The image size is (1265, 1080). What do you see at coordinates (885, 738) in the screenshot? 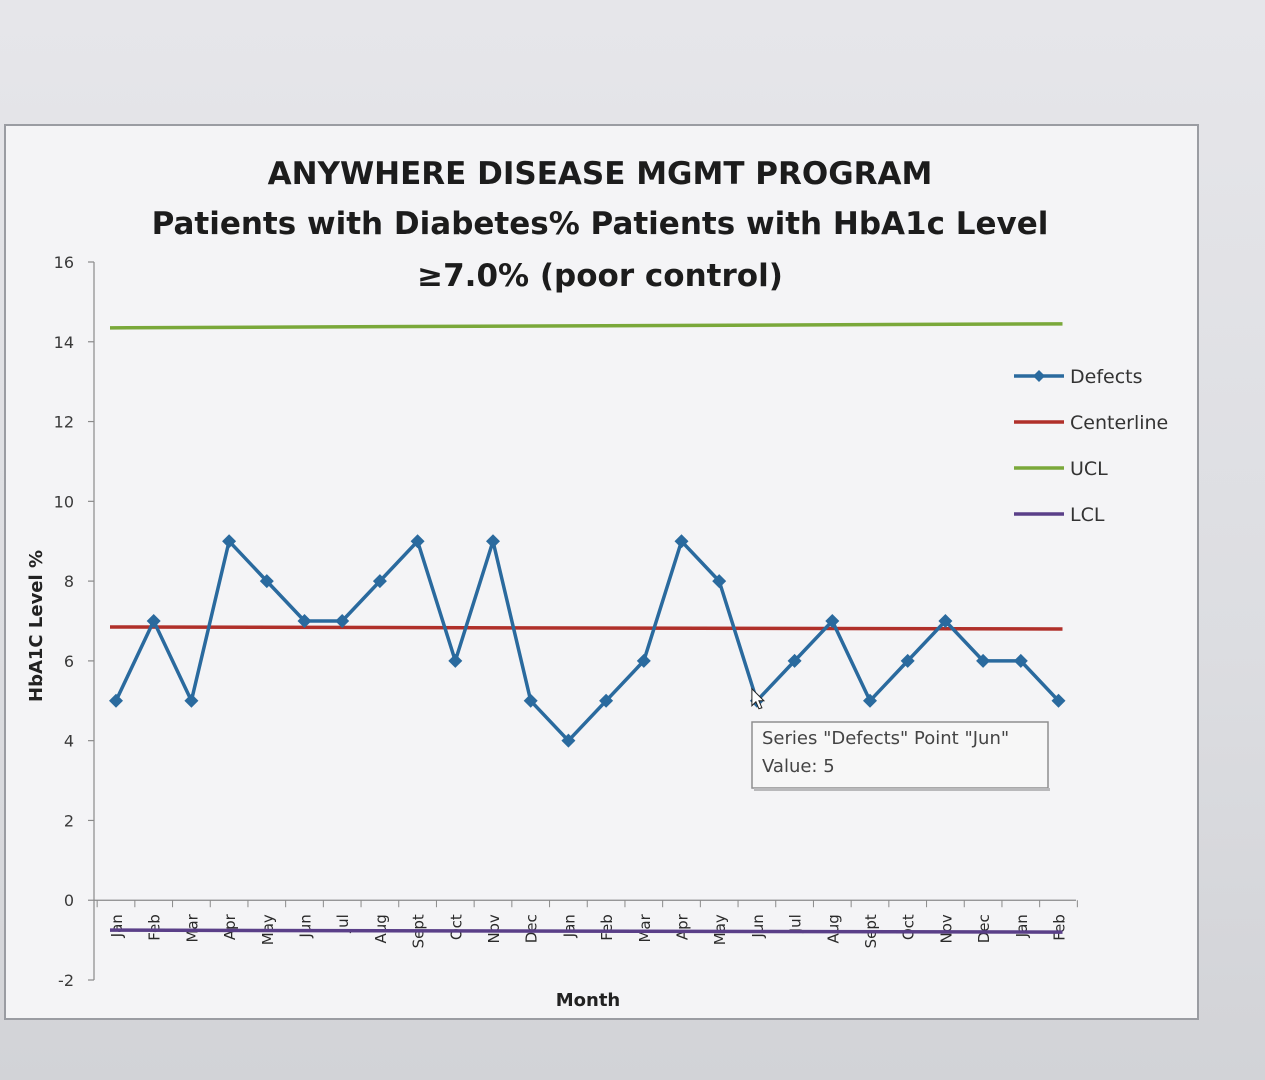
I see `tooltip-line-1: Series "Defects" Point "Jun"` at bounding box center [885, 738].